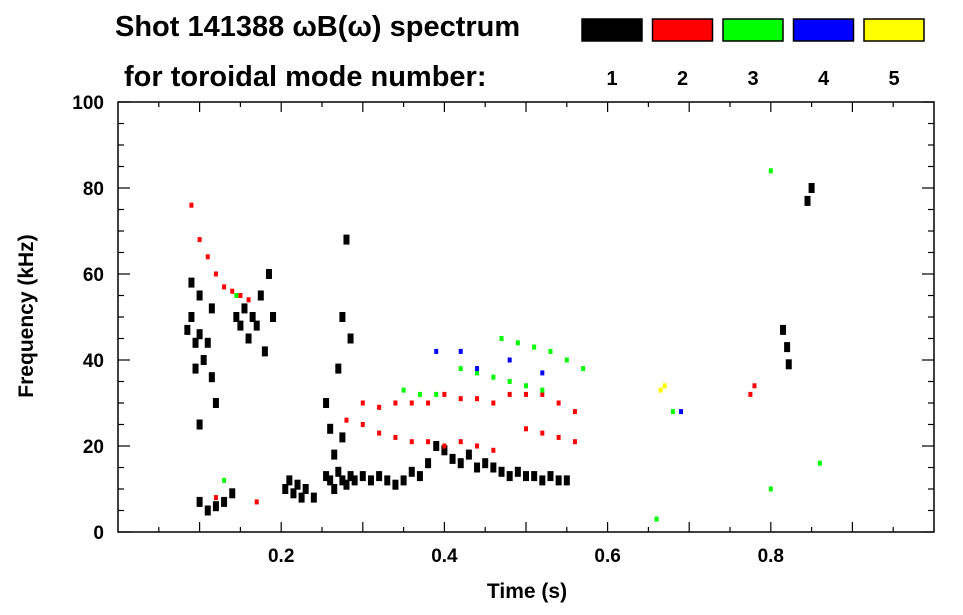 This screenshot has width=963, height=615. I want to click on y-tick-label: 60, so click(93, 275).